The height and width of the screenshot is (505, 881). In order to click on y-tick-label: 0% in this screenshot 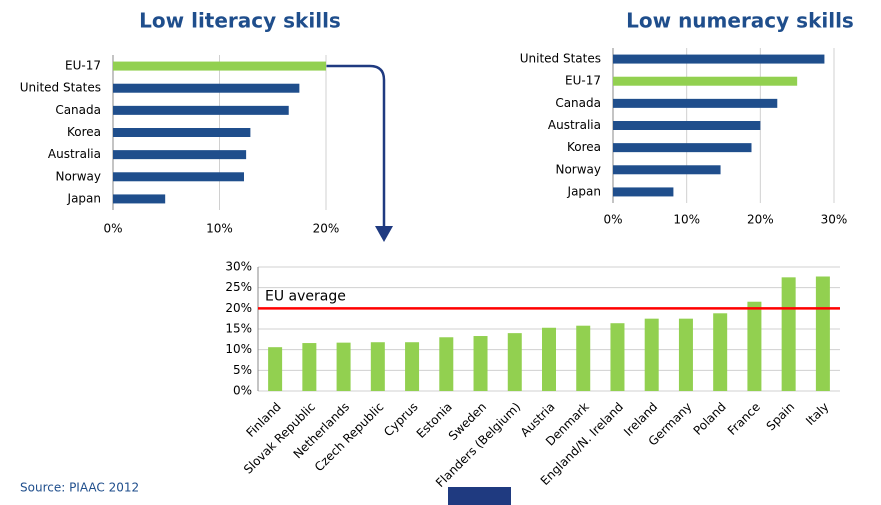, I will do `click(242, 391)`.